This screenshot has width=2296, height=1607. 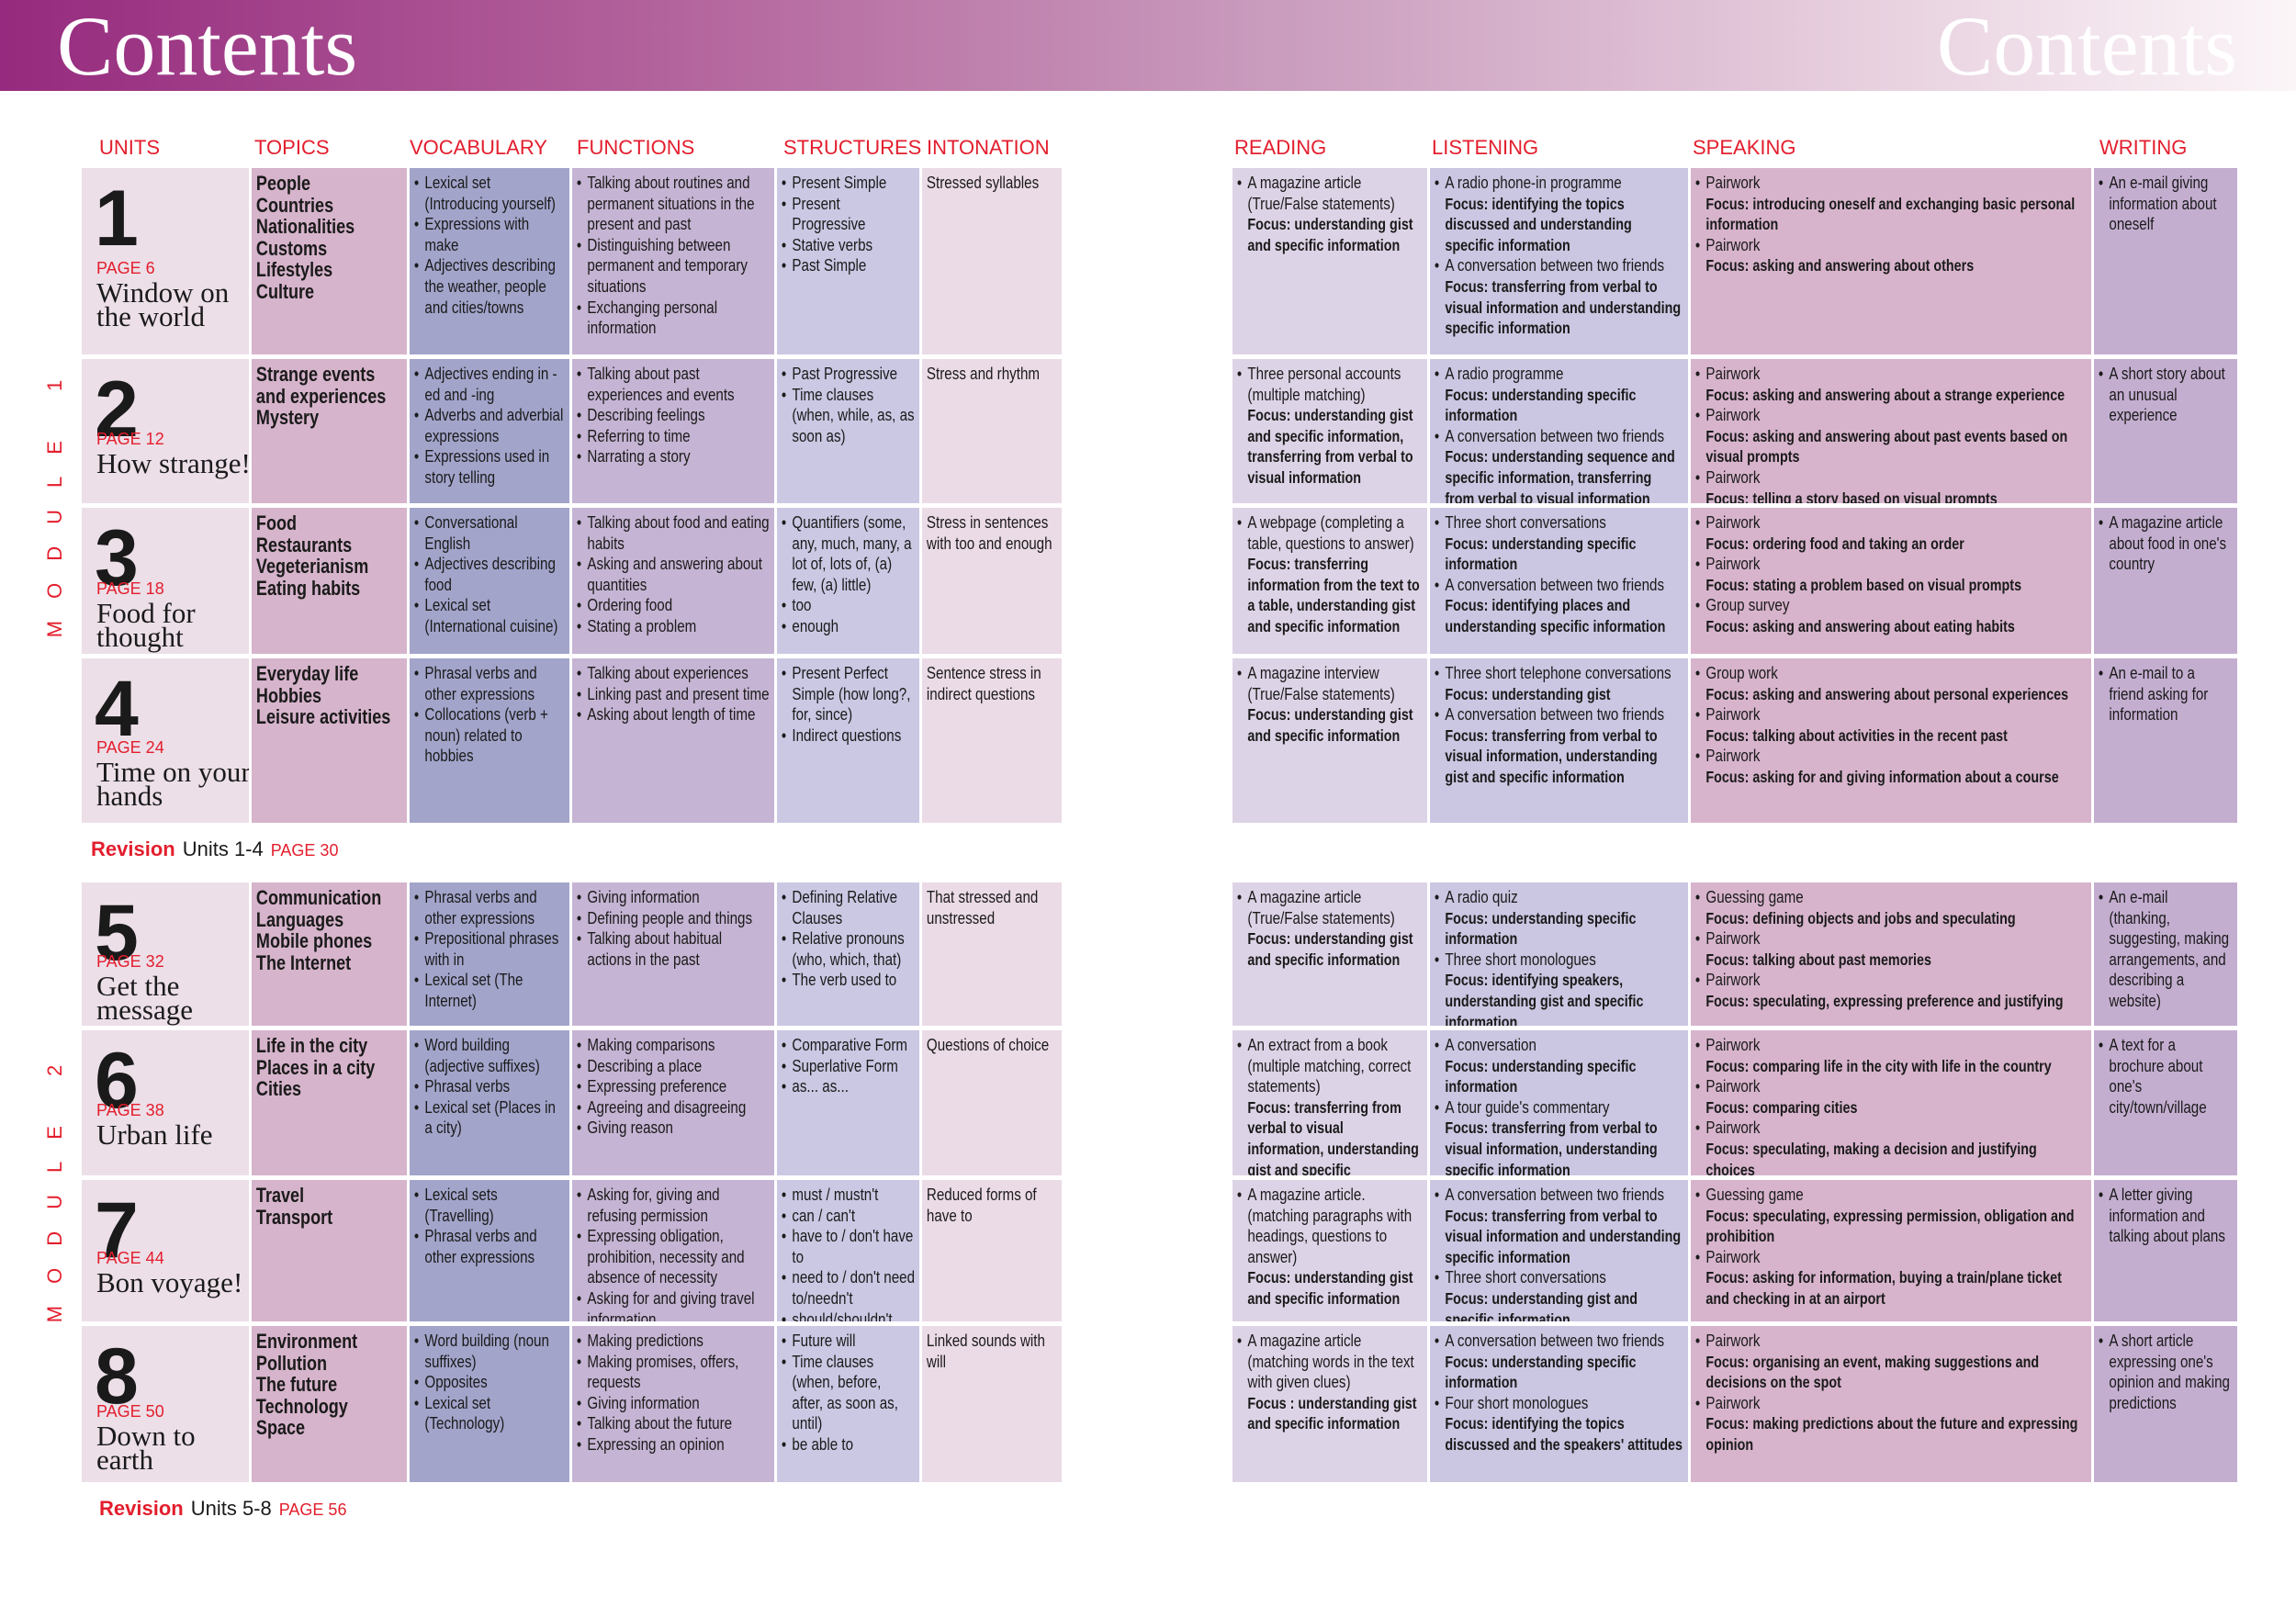 I want to click on unit-title: Bon voyage!, so click(x=169, y=1282).